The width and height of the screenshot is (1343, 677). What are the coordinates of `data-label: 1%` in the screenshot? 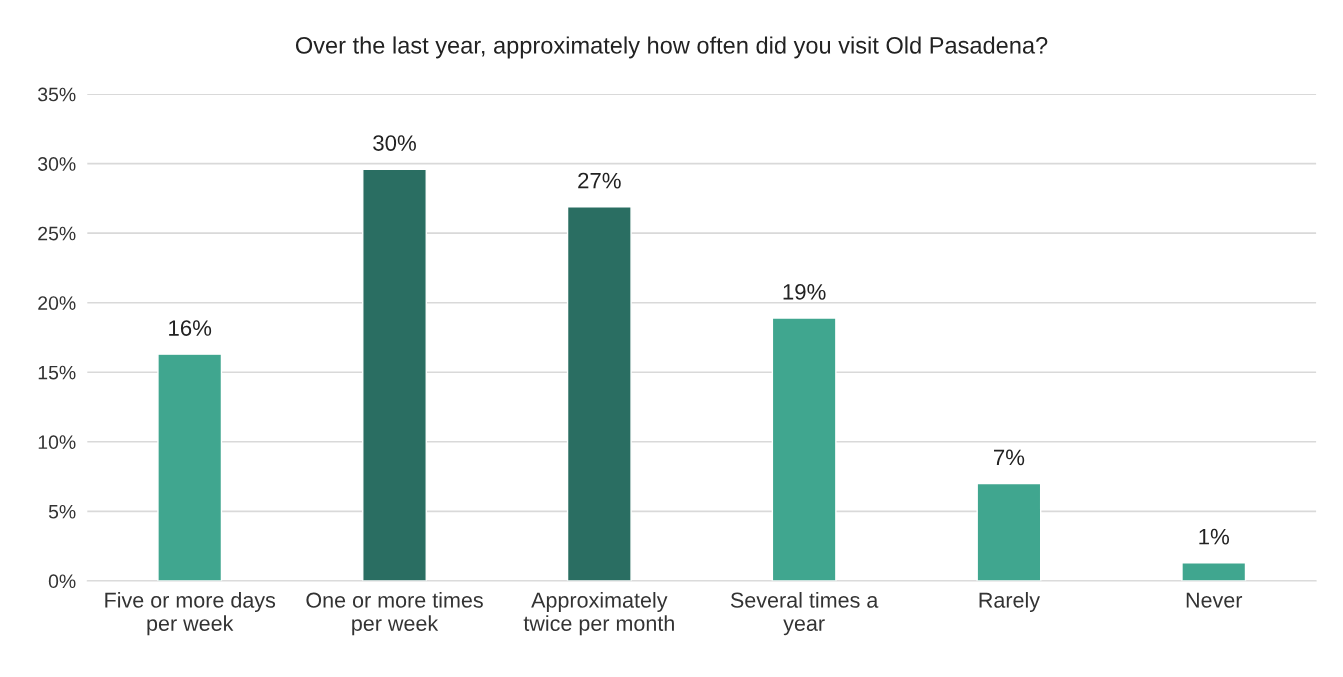 It's located at (1214, 536).